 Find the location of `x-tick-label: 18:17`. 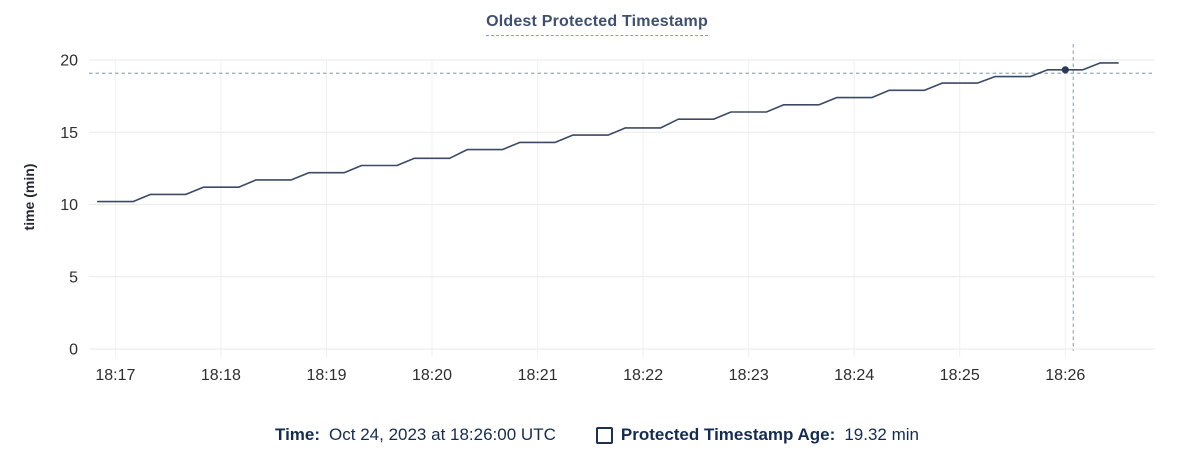

x-tick-label: 18:17 is located at coordinates (115, 375).